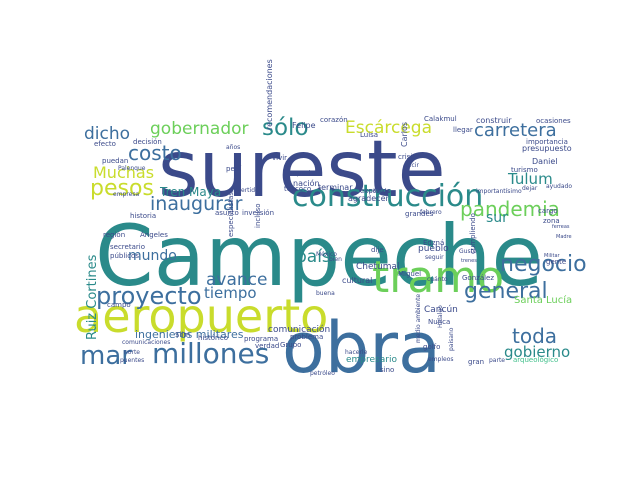 Image resolution: width=640 pixels, height=480 pixels. I want to click on word-gobernador: gobernador, so click(199, 129).